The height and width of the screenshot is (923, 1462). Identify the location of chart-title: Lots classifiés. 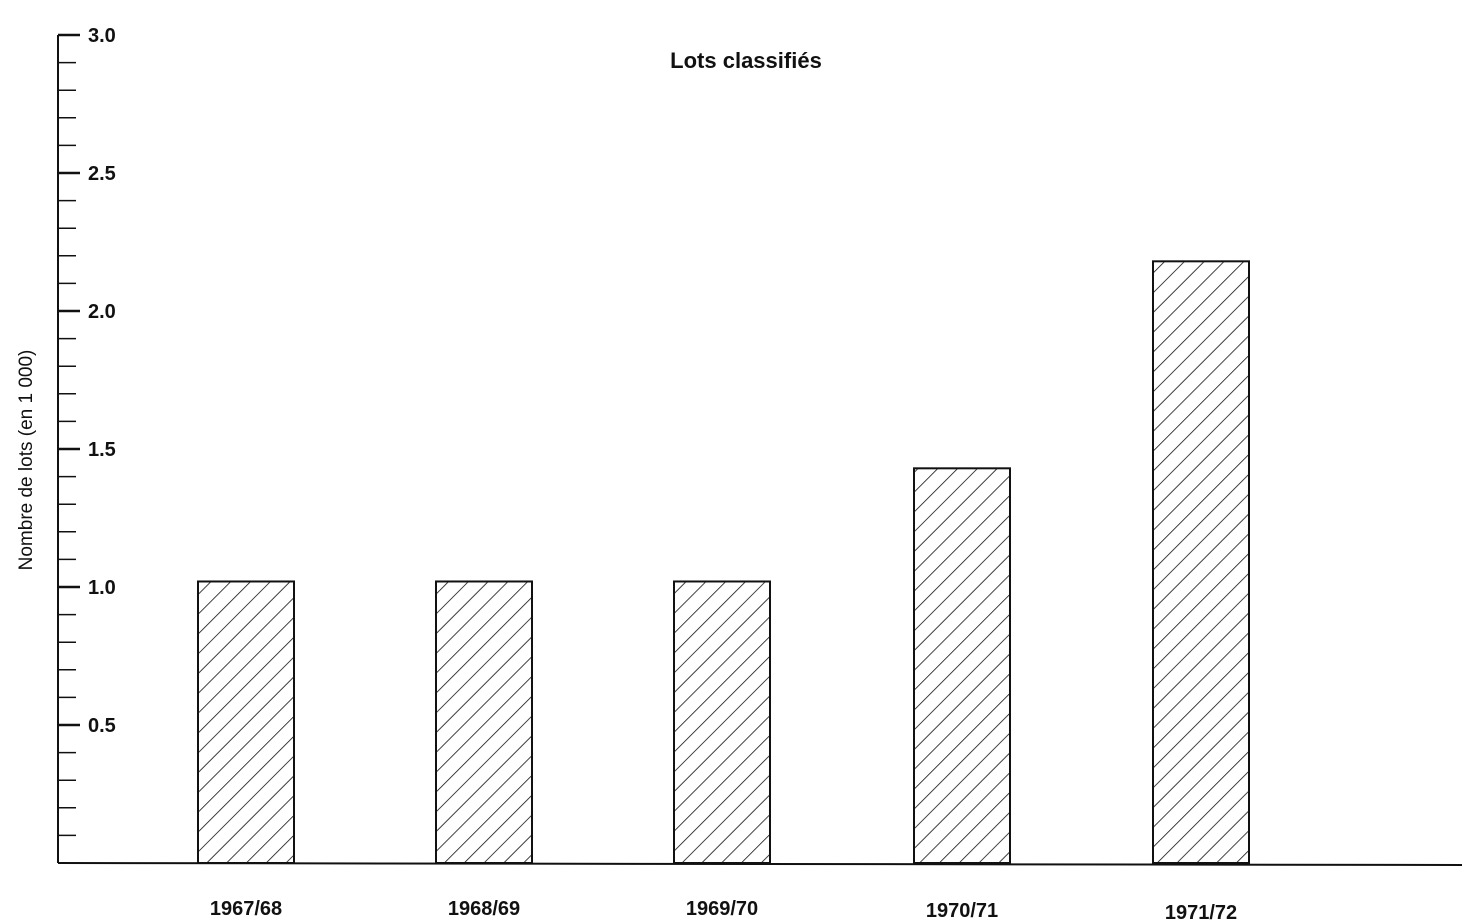
(746, 60).